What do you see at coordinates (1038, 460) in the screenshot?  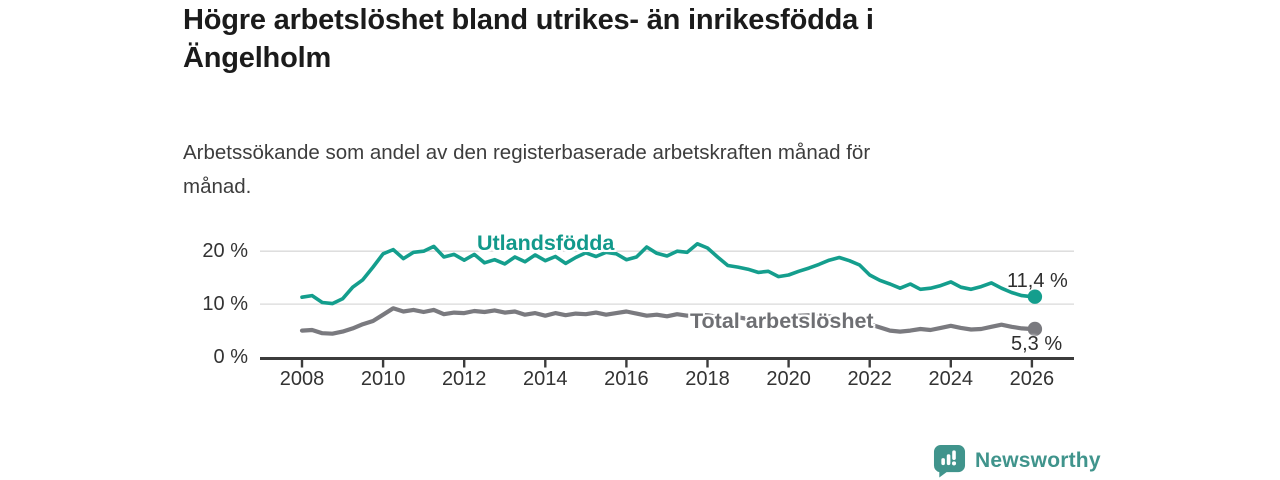 I see `newsworthy-logo-text: Newsworthy` at bounding box center [1038, 460].